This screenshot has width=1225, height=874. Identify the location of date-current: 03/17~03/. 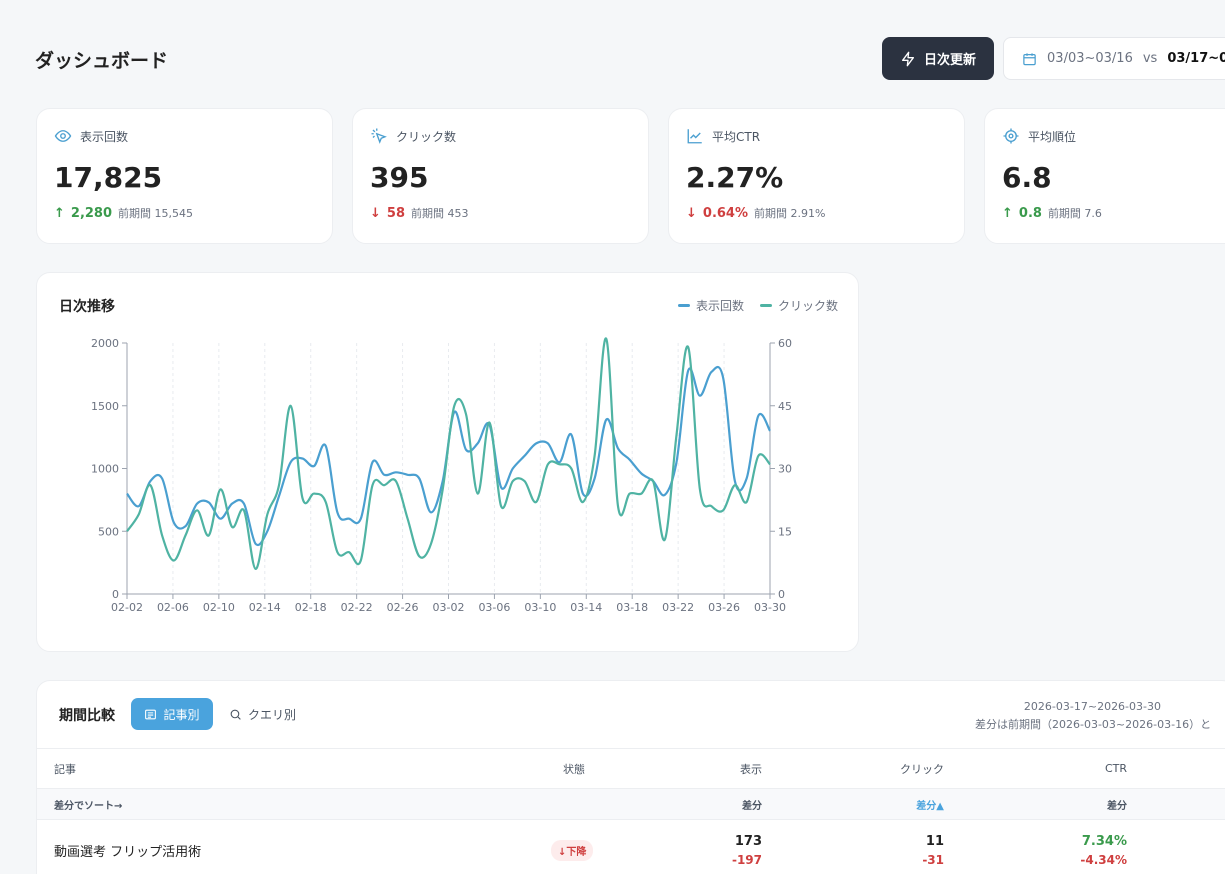
(1196, 58).